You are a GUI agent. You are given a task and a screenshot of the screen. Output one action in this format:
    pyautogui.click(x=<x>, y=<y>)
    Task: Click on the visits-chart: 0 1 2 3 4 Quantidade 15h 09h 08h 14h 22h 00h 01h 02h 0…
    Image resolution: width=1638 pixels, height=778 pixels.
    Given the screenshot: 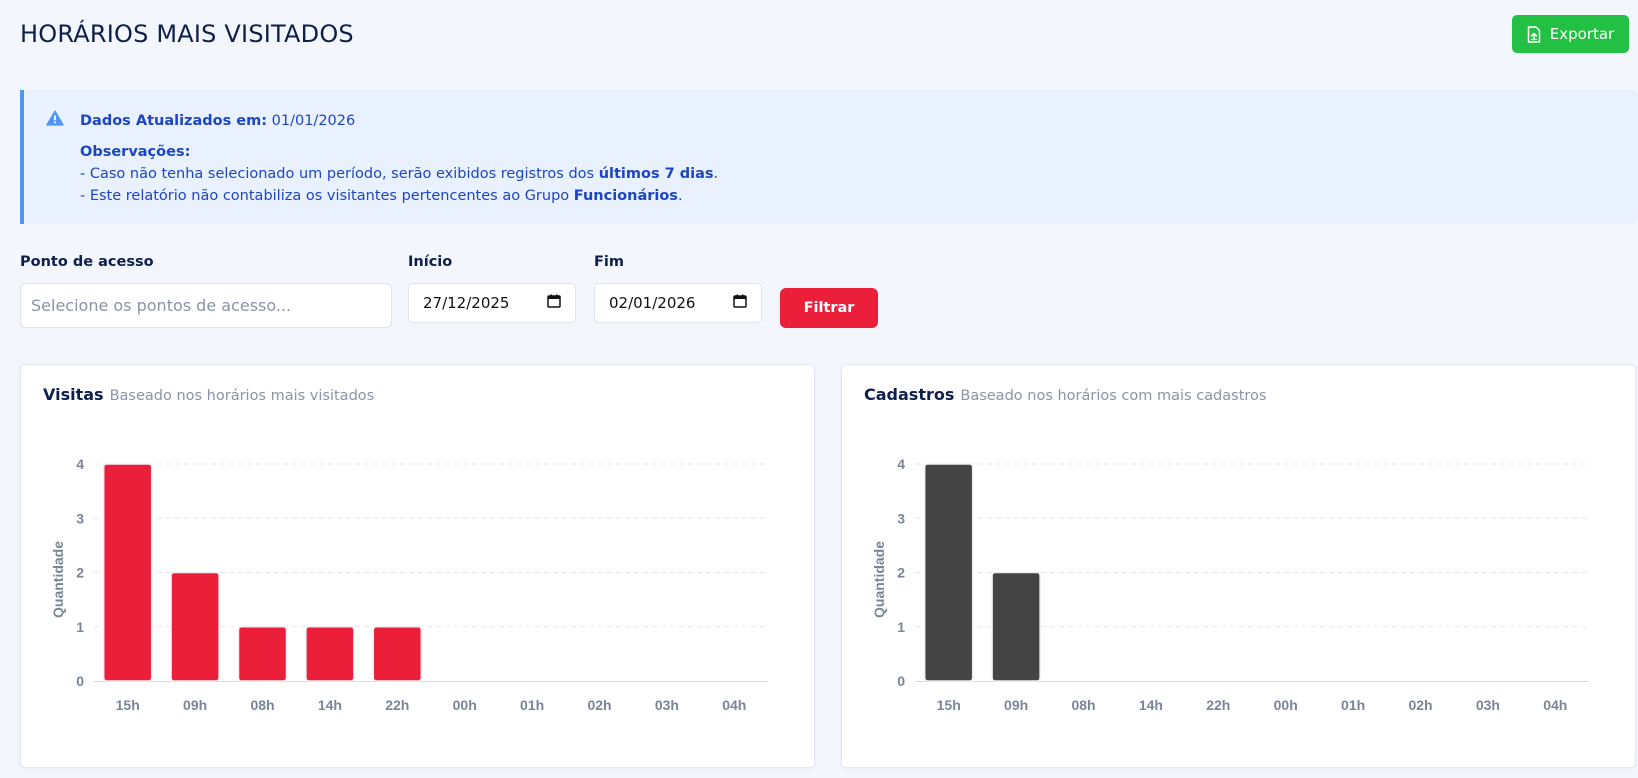 What is the action you would take?
    pyautogui.click(x=409, y=584)
    